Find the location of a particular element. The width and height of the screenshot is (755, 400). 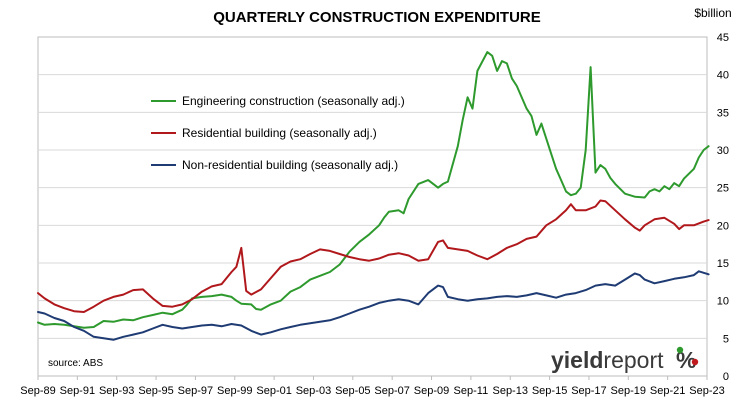

y-tick-label: 30 is located at coordinates (723, 151).